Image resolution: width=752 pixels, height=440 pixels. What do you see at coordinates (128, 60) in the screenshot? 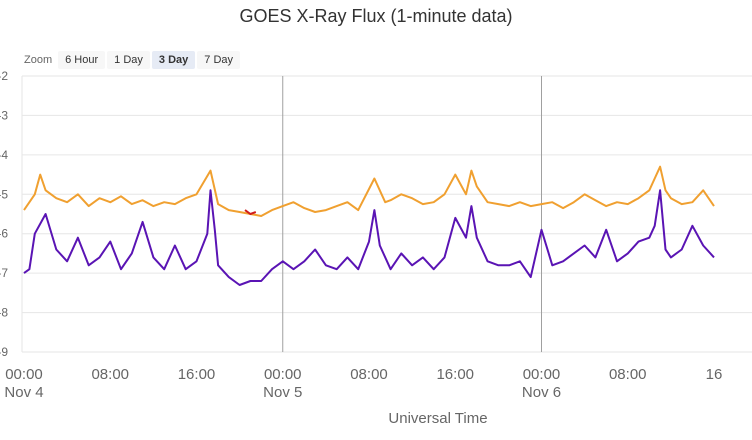
I see `zoom-1-day-button: 1 Day` at bounding box center [128, 60].